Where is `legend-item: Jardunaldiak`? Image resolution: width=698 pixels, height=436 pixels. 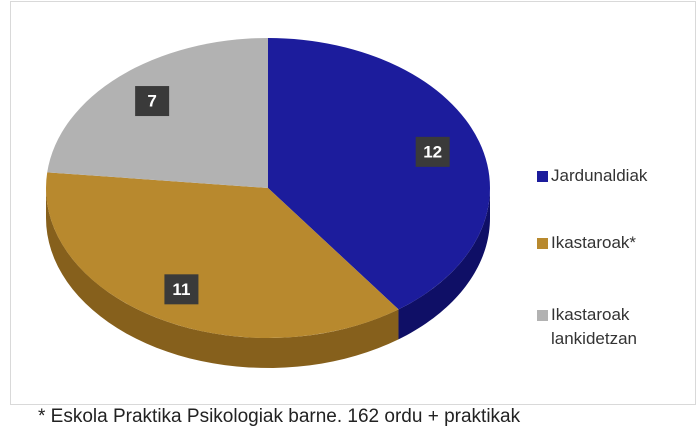 legend-item: Jardunaldiak is located at coordinates (612, 176).